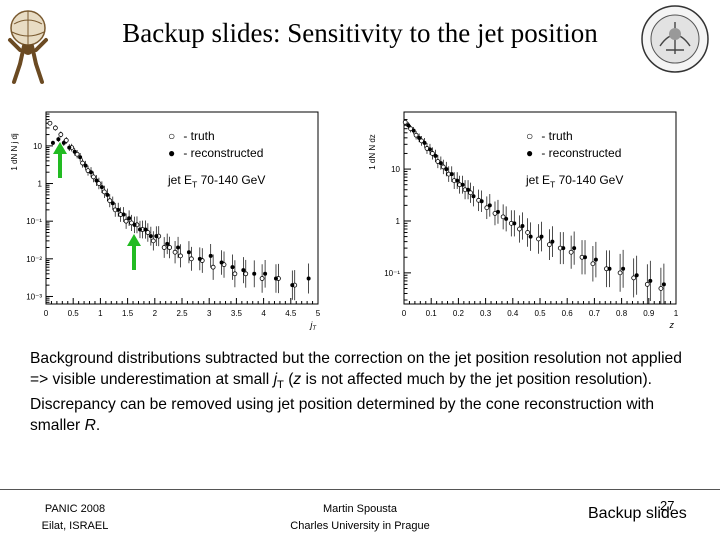 The image size is (720, 540). Describe the element at coordinates (318, 313) in the screenshot. I see `x-tick-label: 5` at that location.